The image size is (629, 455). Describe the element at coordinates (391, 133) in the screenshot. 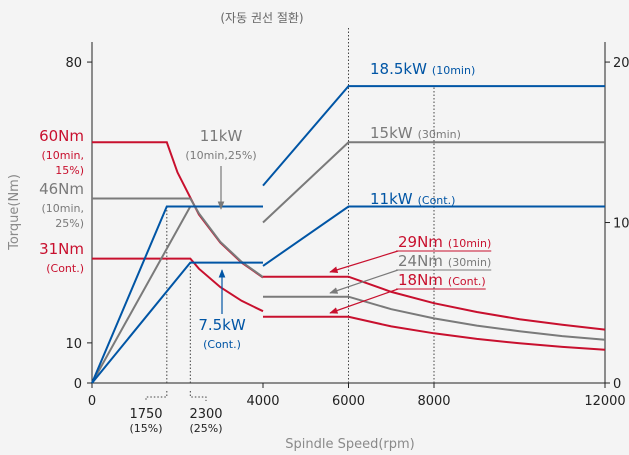

I see `annotation-label: 15kW` at that location.